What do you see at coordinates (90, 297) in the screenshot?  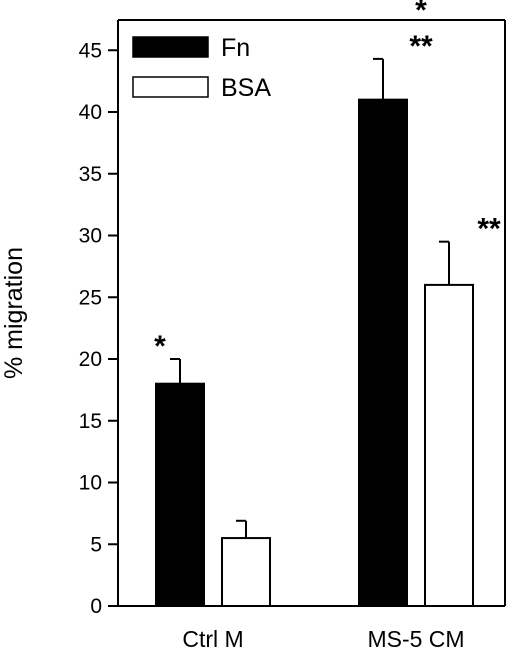 I see `y-tick-label: 25` at bounding box center [90, 297].